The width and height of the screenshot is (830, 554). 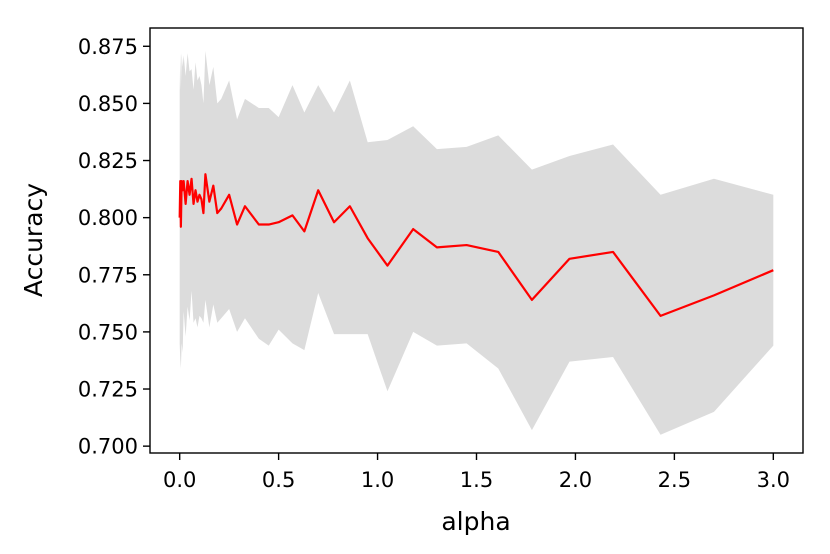 I want to click on x-tick-label: 0.5, so click(x=278, y=480).